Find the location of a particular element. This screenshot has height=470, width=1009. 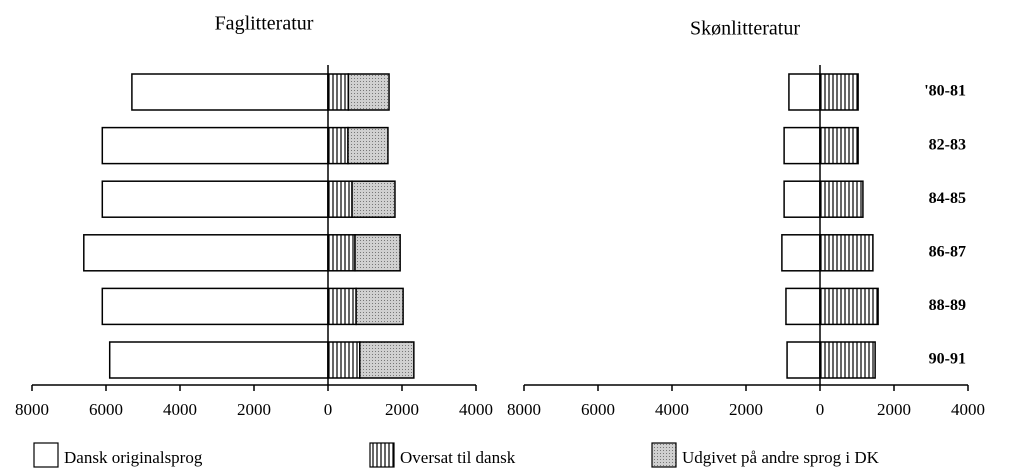

category-label: 82-83 is located at coordinates (947, 144).